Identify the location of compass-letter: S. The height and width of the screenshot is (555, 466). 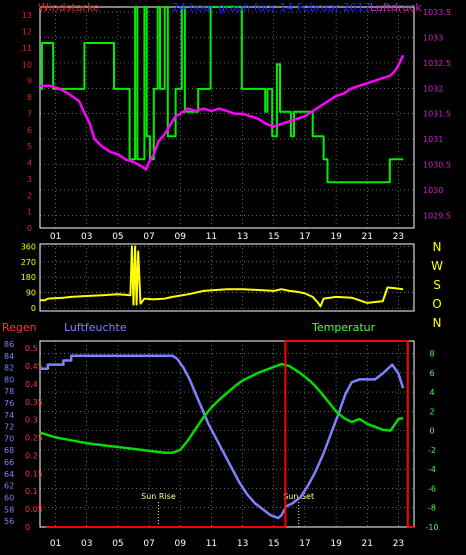
(437, 285).